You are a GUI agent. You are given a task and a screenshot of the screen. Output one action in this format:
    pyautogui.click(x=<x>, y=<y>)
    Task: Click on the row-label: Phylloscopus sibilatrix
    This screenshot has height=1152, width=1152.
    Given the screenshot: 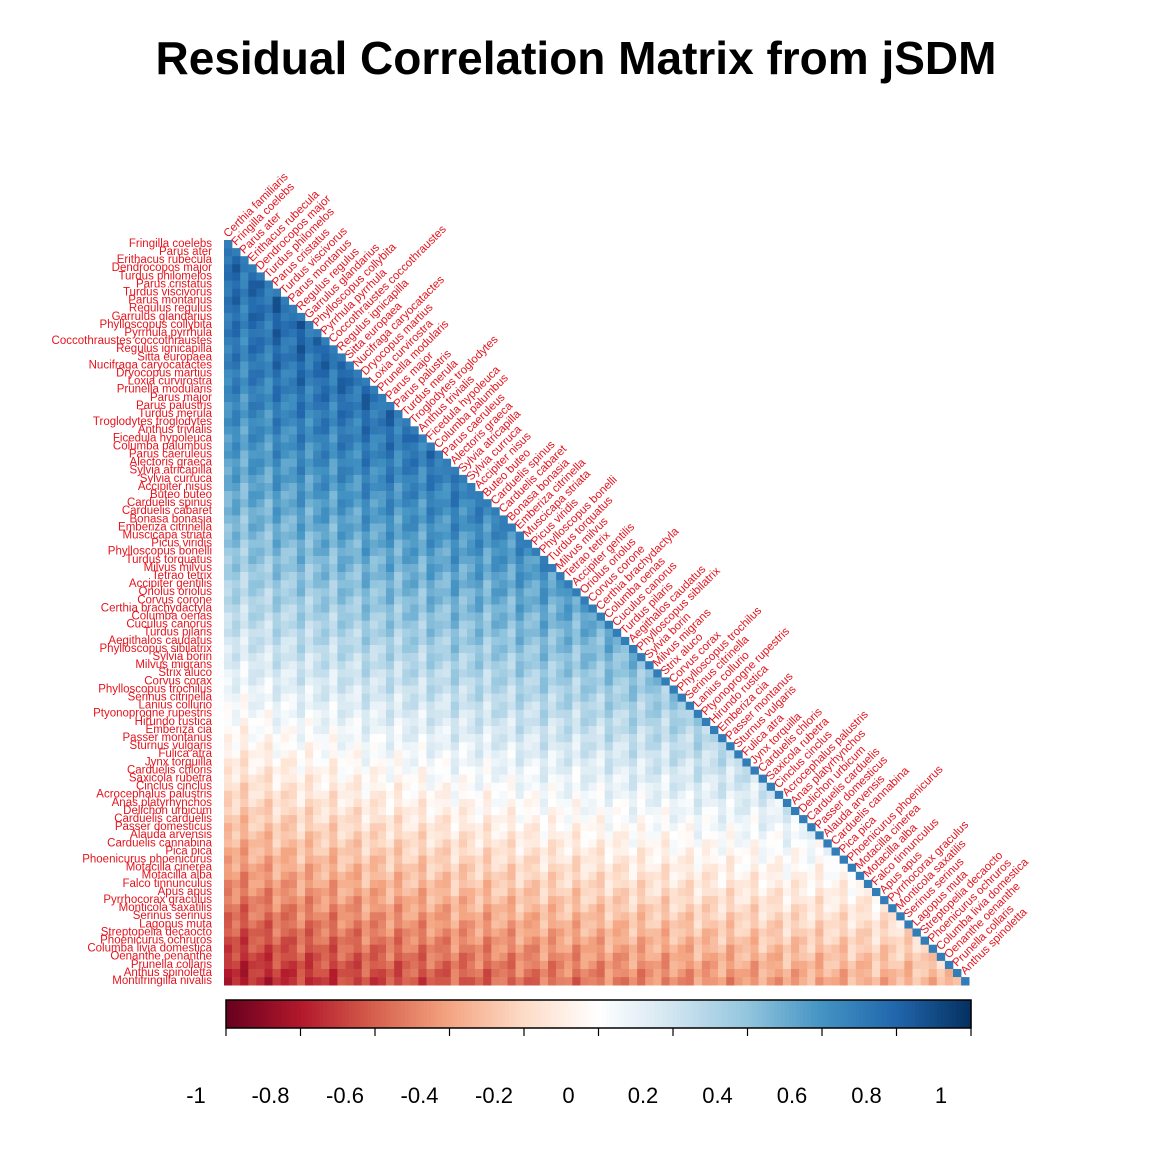 What is the action you would take?
    pyautogui.click(x=156, y=649)
    